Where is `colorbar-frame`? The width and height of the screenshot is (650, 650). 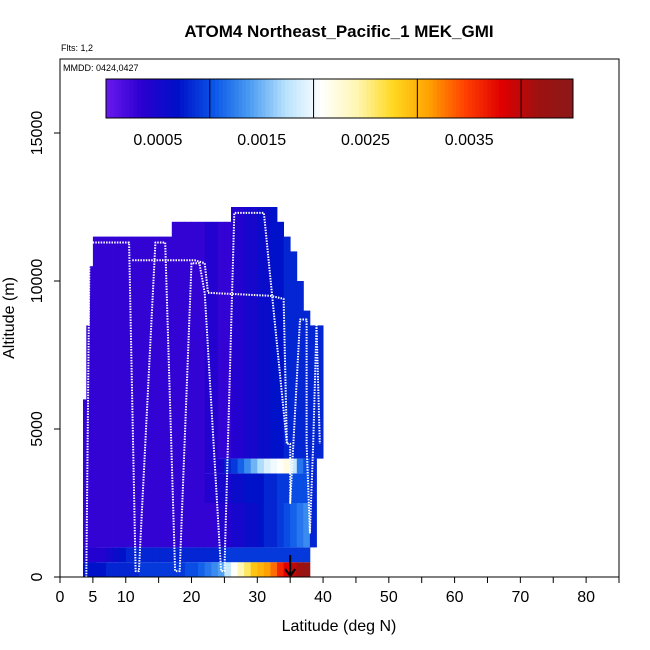
colorbar-frame is located at coordinates (339, 98).